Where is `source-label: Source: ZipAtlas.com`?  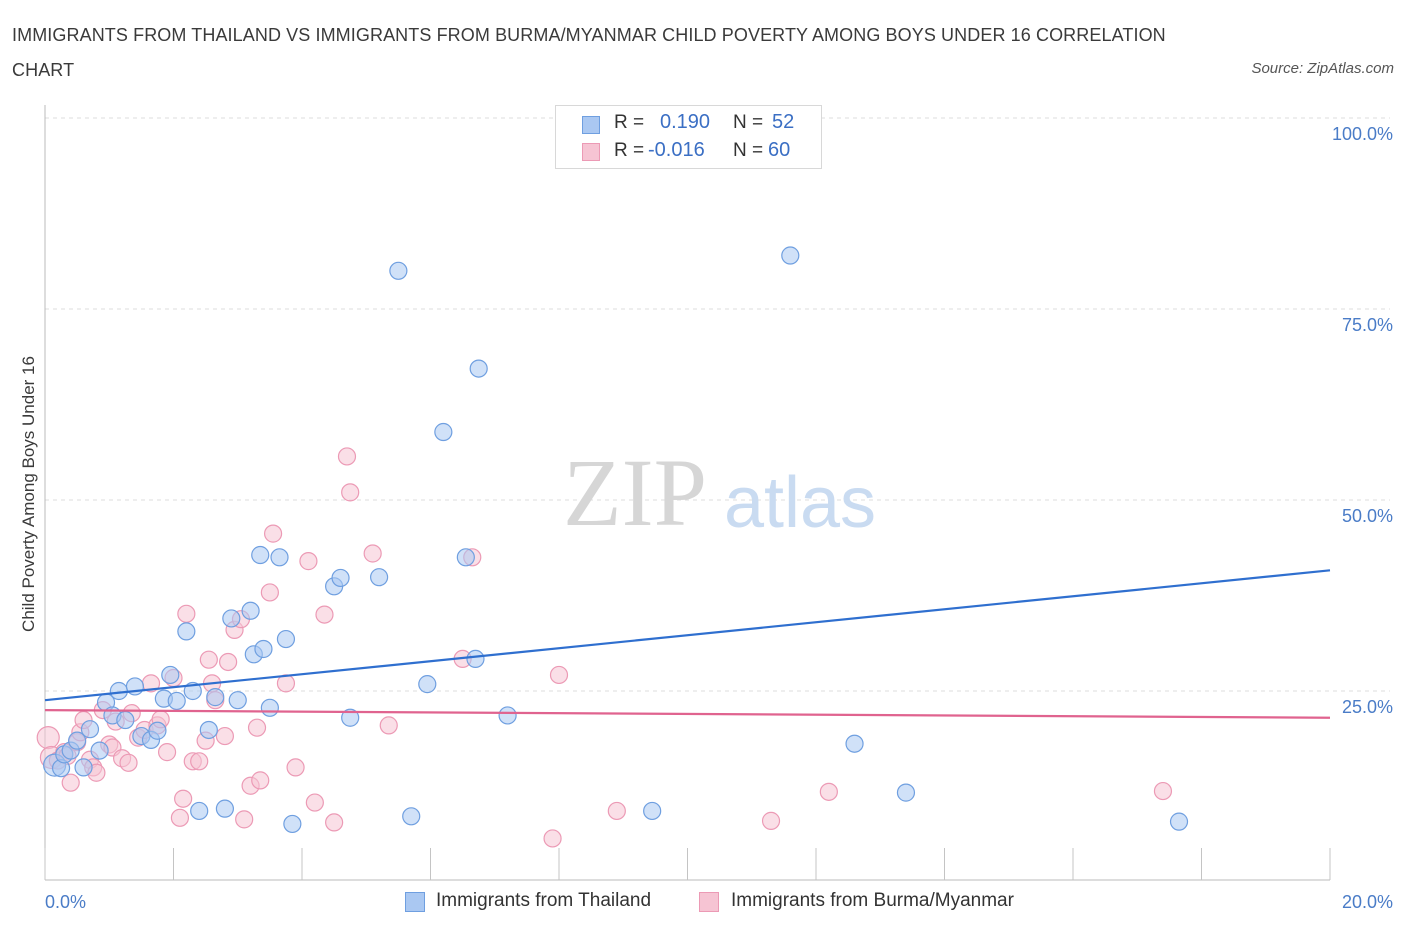
source-label: Source: ZipAtlas.com is located at coordinates (1322, 68).